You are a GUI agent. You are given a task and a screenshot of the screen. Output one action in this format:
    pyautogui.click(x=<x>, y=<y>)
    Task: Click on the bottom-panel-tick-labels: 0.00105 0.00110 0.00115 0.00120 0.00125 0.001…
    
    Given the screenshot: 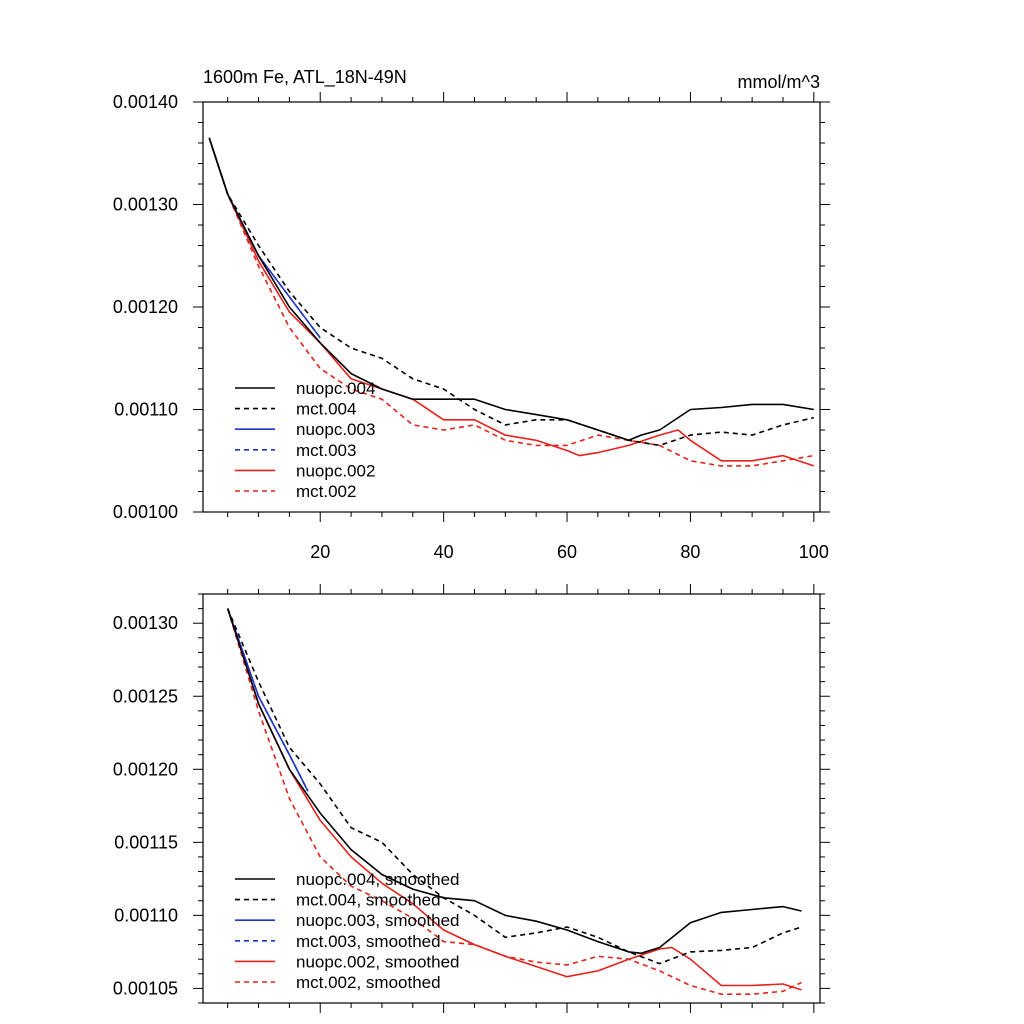 What is the action you would take?
    pyautogui.click(x=145, y=805)
    